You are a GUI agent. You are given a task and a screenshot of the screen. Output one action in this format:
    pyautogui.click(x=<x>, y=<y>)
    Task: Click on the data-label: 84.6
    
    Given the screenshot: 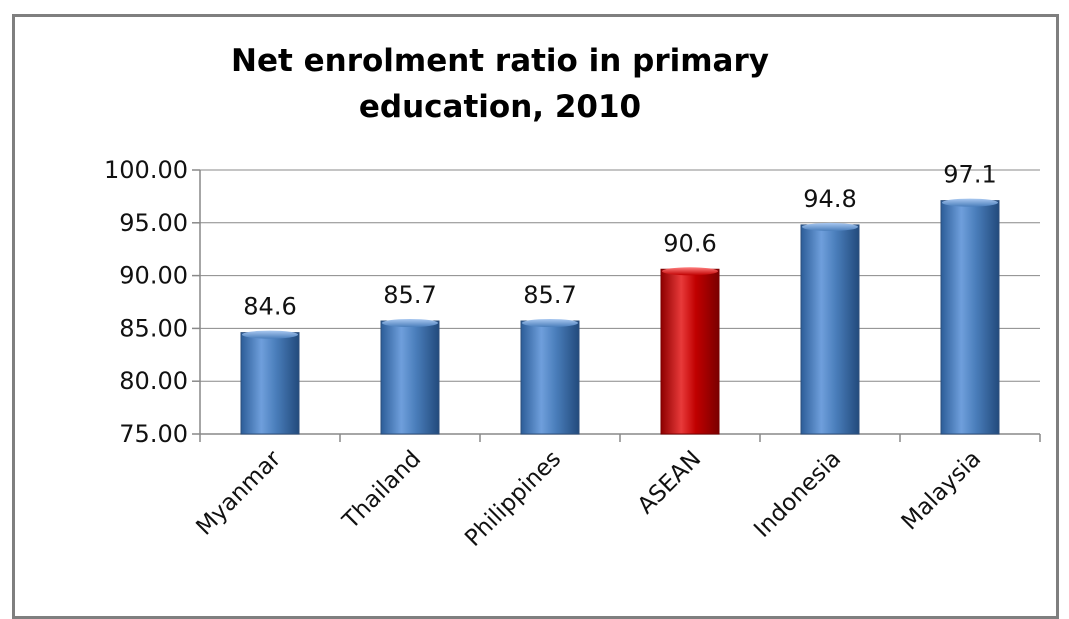 What is the action you would take?
    pyautogui.click(x=269, y=307)
    